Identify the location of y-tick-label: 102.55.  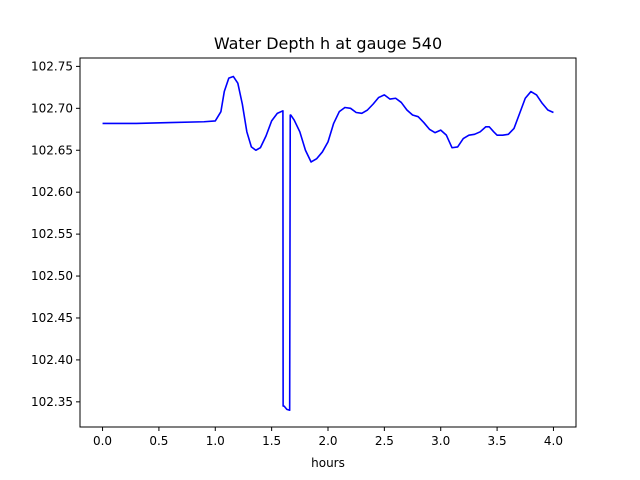
(52, 234).